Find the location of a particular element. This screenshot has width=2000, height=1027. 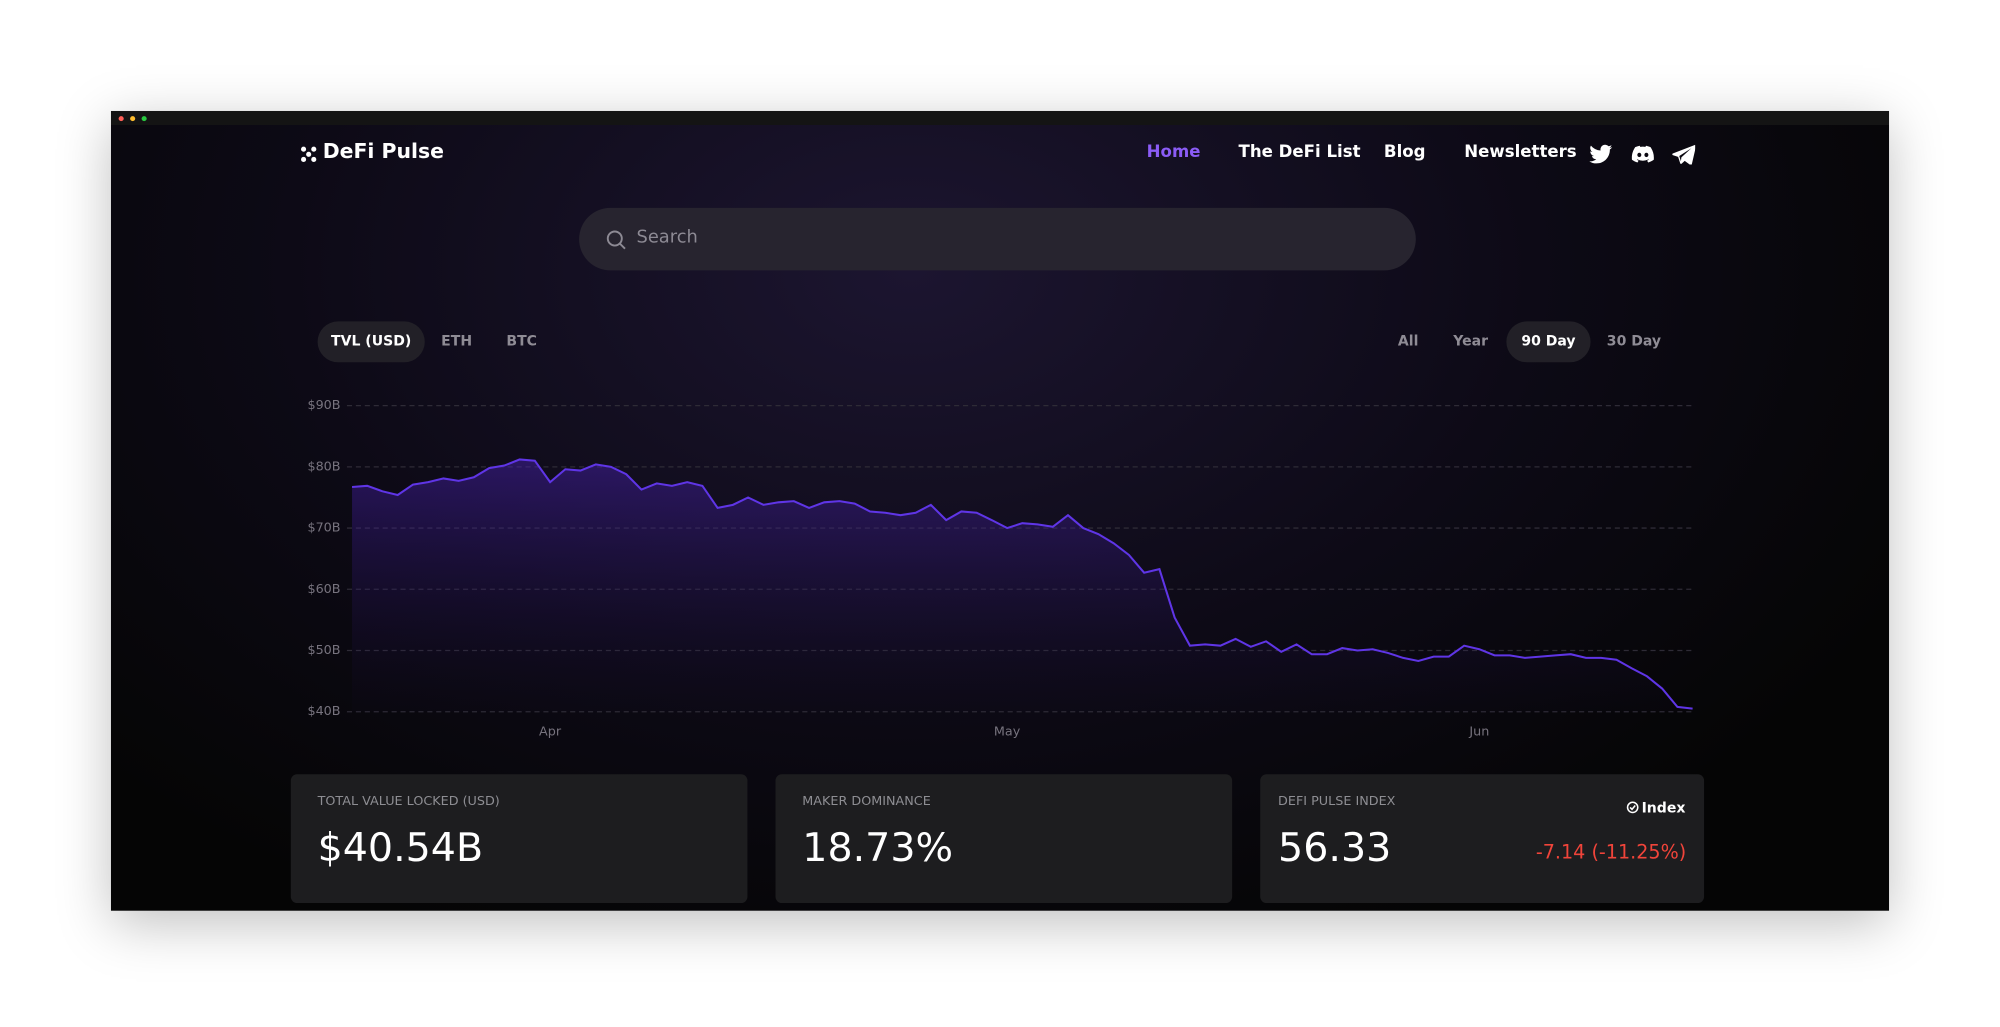

telegram-icon is located at coordinates (1684, 154).